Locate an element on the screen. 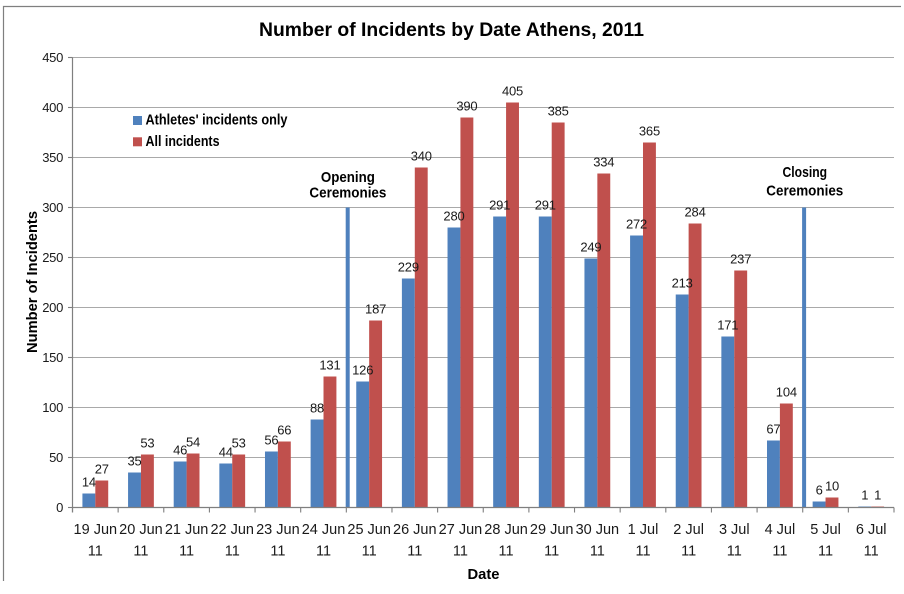 This screenshot has height=594, width=904. svg-text: 150 is located at coordinates (52, 357).